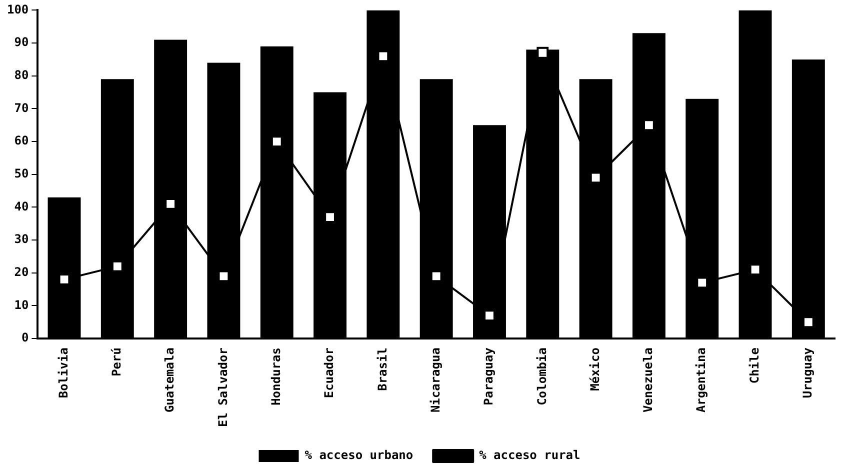 The height and width of the screenshot is (476, 845). What do you see at coordinates (359, 455) in the screenshot?
I see `legend-label: % acceso urbano` at bounding box center [359, 455].